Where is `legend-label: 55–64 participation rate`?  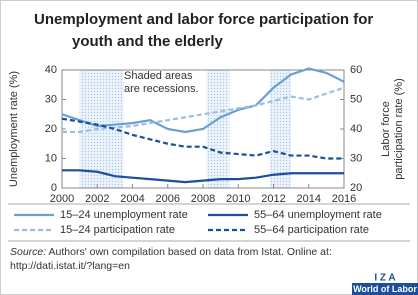
legend-label: 55–64 participation rate is located at coordinates (311, 230).